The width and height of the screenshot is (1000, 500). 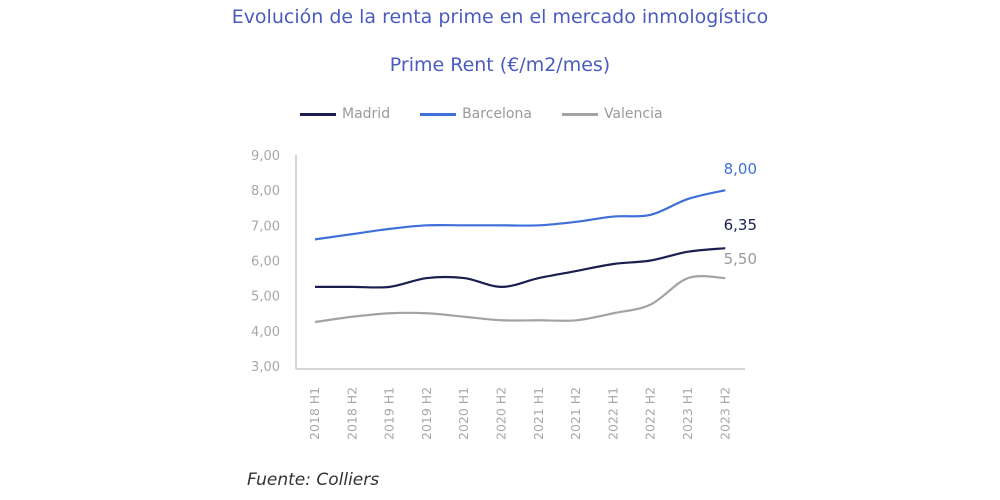 I want to click on data-label: 8,00, so click(x=740, y=169).